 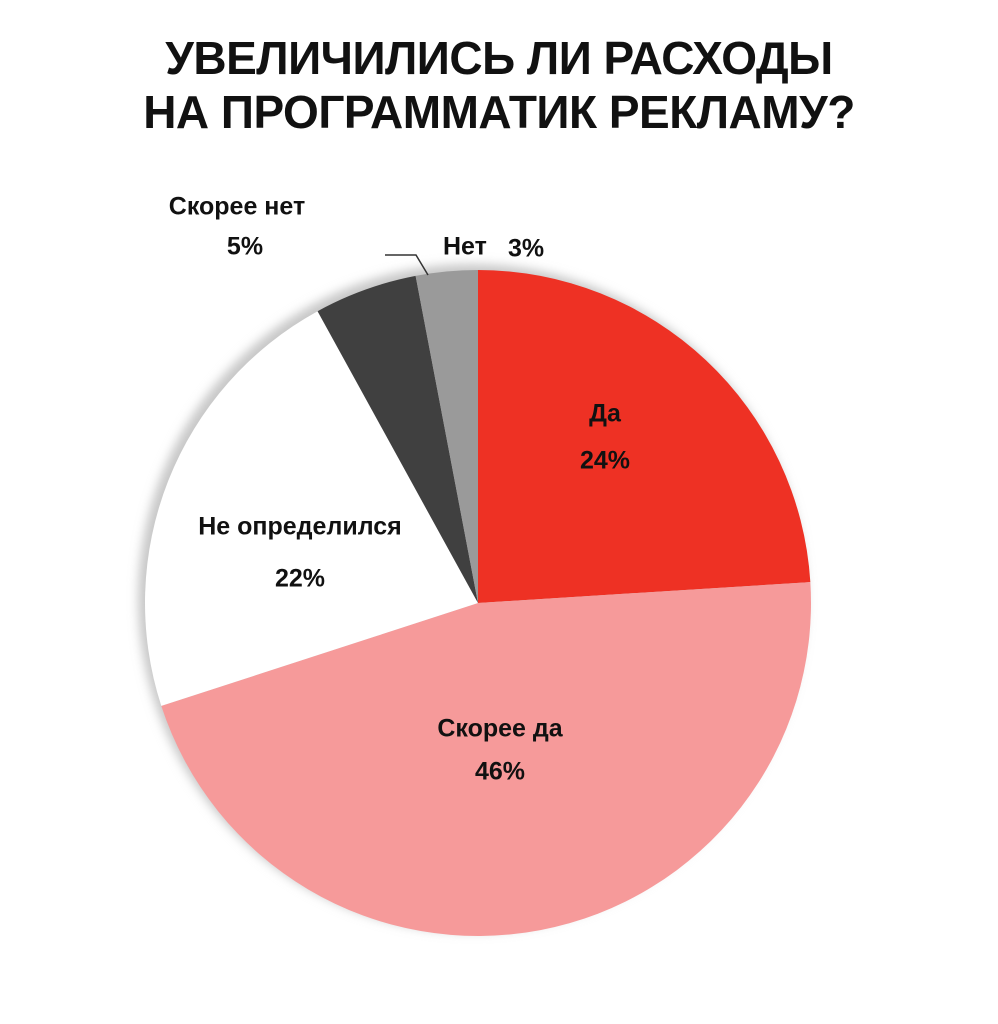 I want to click on value-label: 22%, so click(x=300, y=579).